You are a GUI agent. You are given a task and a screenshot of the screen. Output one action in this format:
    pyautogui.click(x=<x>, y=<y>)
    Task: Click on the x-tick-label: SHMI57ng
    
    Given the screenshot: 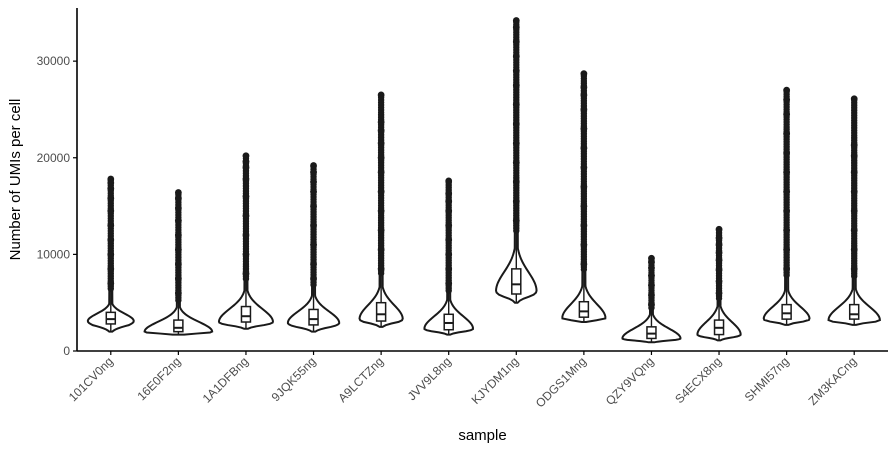 What is the action you would take?
    pyautogui.click(x=767, y=379)
    